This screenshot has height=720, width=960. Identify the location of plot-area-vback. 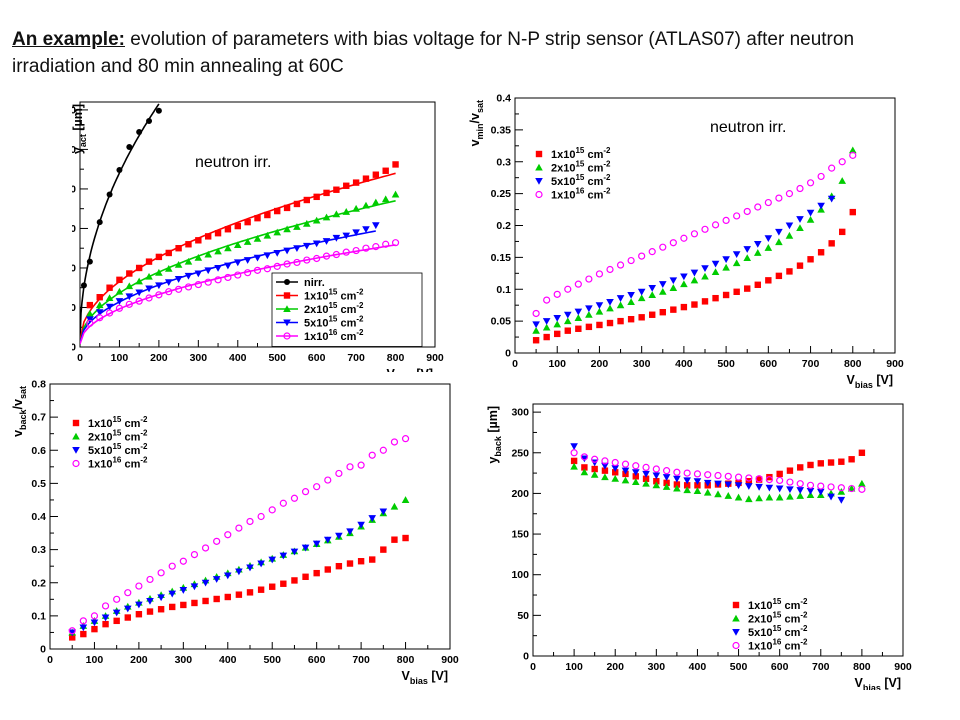
(239, 538).